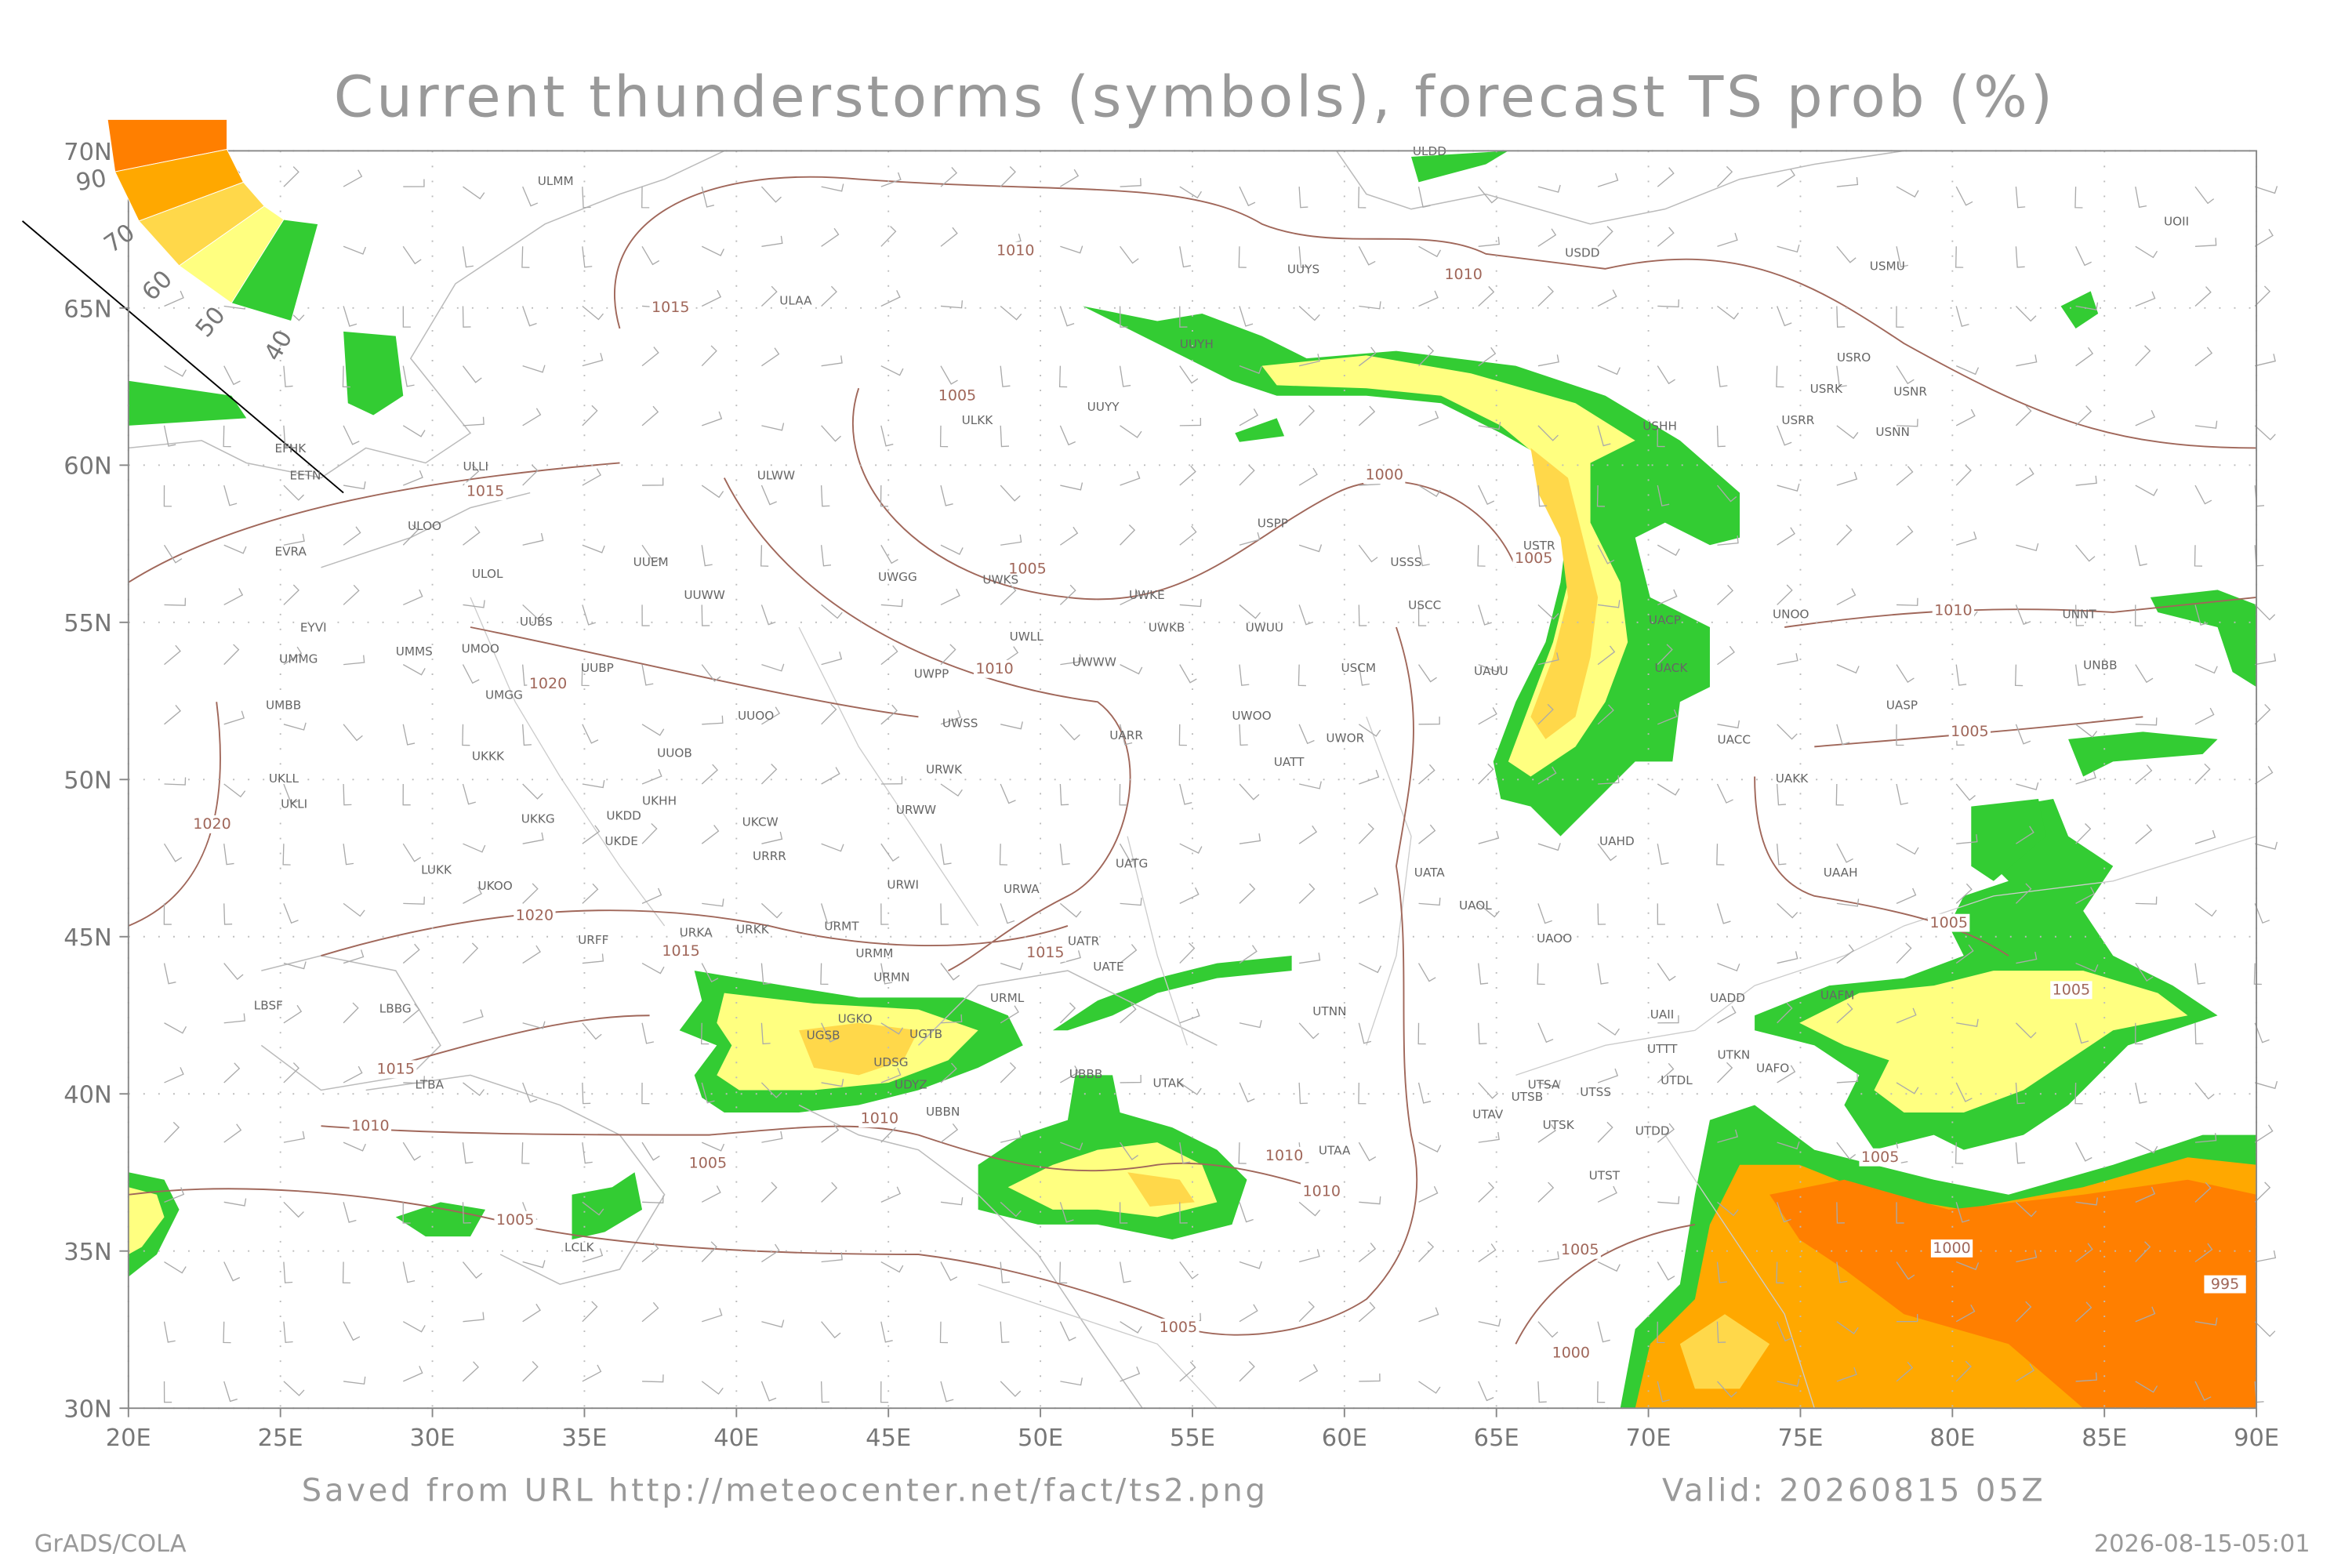  What do you see at coordinates (1773, 1069) in the screenshot?
I see `station-label: UAFO` at bounding box center [1773, 1069].